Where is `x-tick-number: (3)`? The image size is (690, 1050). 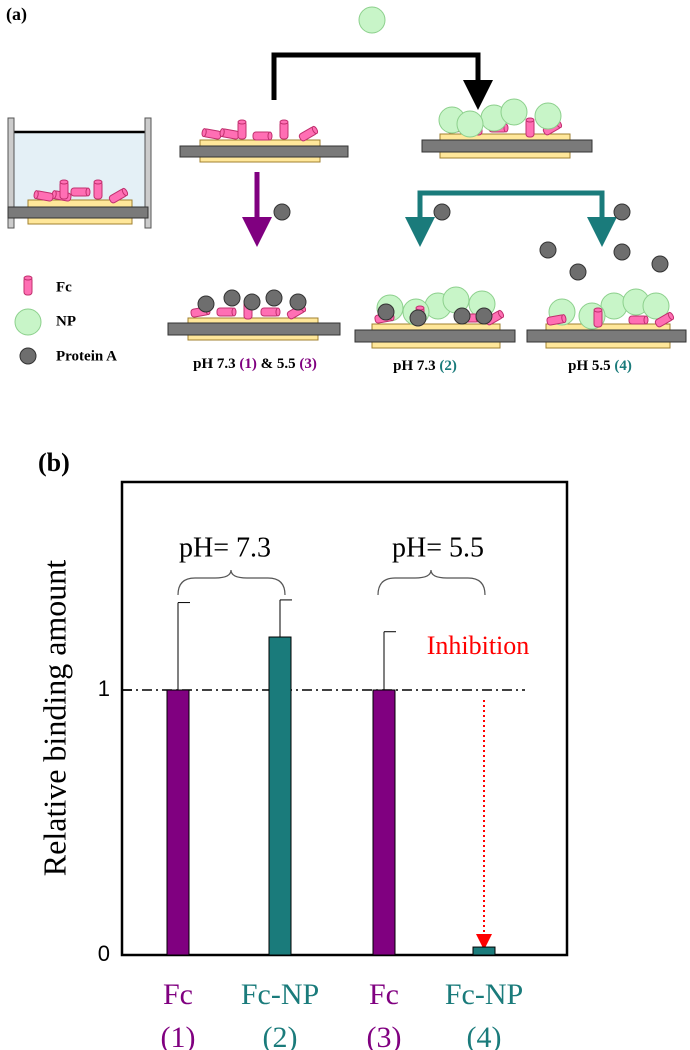 x-tick-number: (3) is located at coordinates (384, 1035).